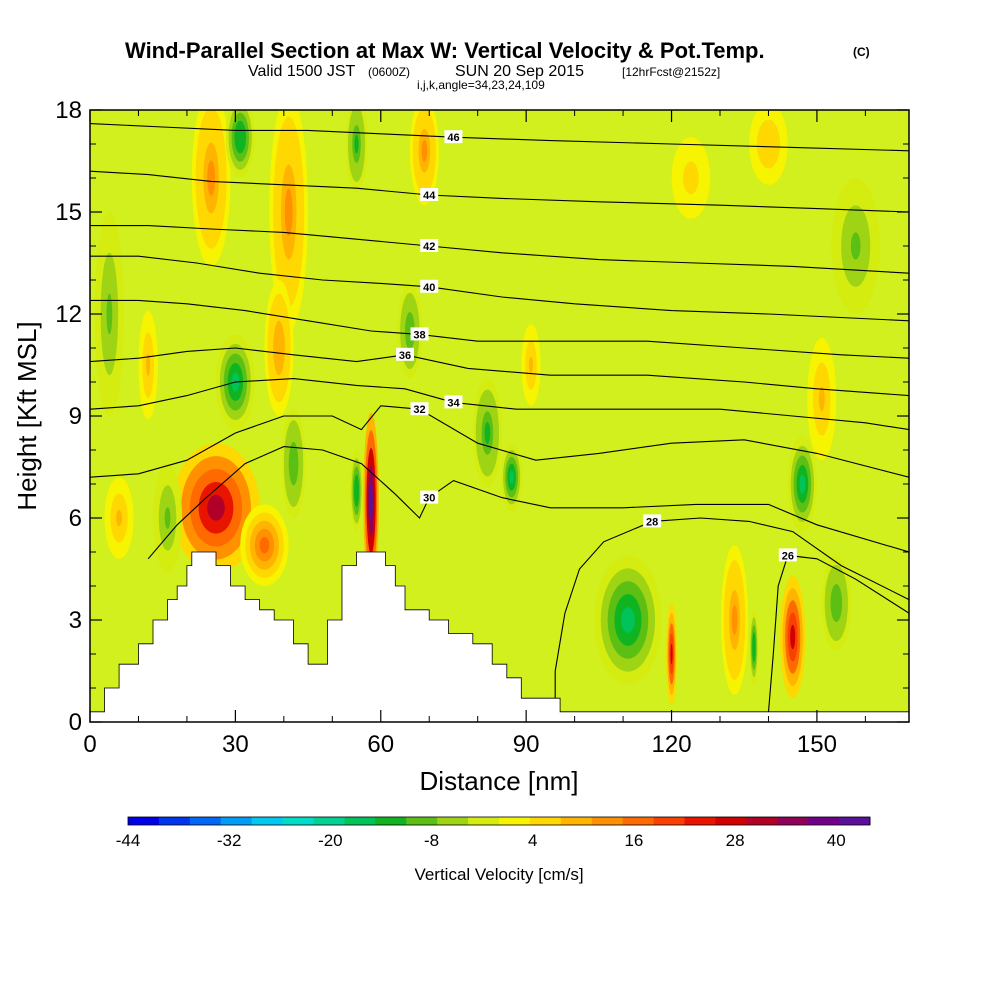 The image size is (1000, 1000). Describe the element at coordinates (330, 840) in the screenshot. I see `colorbar-tick-label: -20` at that location.